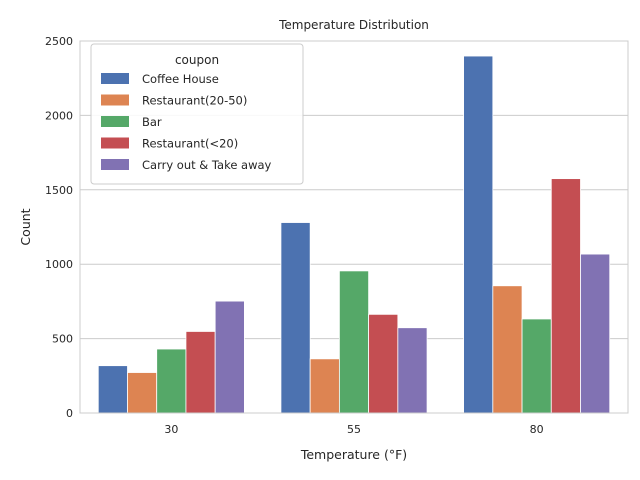  Describe the element at coordinates (152, 122) in the screenshot. I see `legend-label: Bar` at that location.